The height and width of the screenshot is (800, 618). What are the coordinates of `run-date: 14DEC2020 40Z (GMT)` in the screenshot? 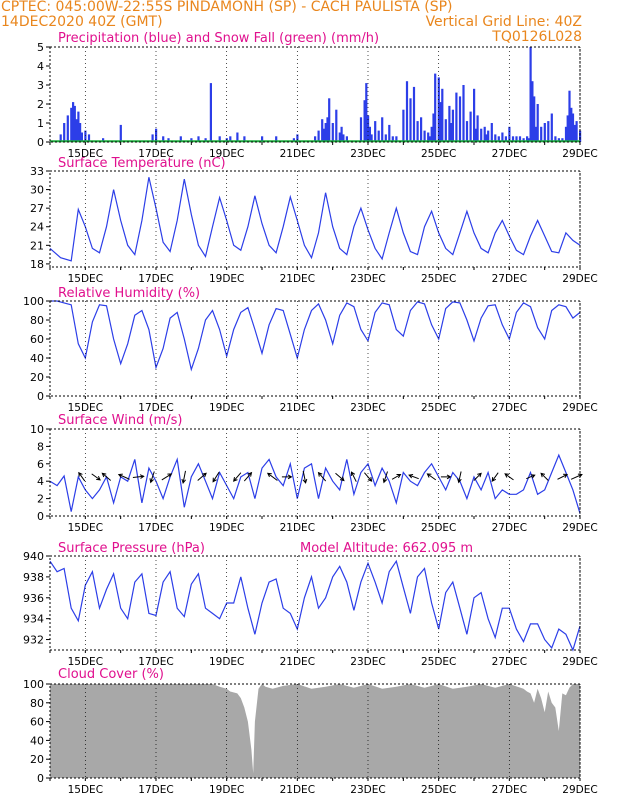 It's located at (82, 22).